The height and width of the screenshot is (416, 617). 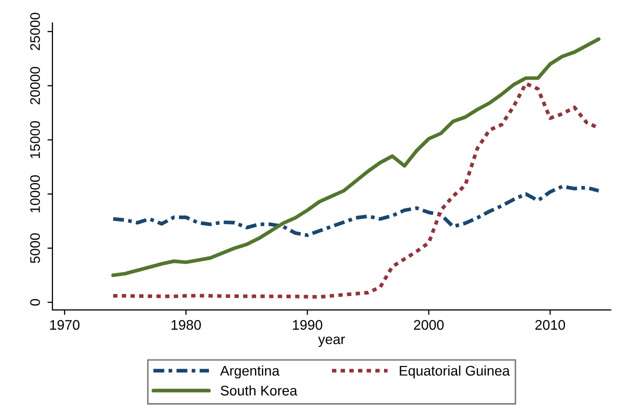 I want to click on y-tick-label: 5000, so click(x=35, y=248).